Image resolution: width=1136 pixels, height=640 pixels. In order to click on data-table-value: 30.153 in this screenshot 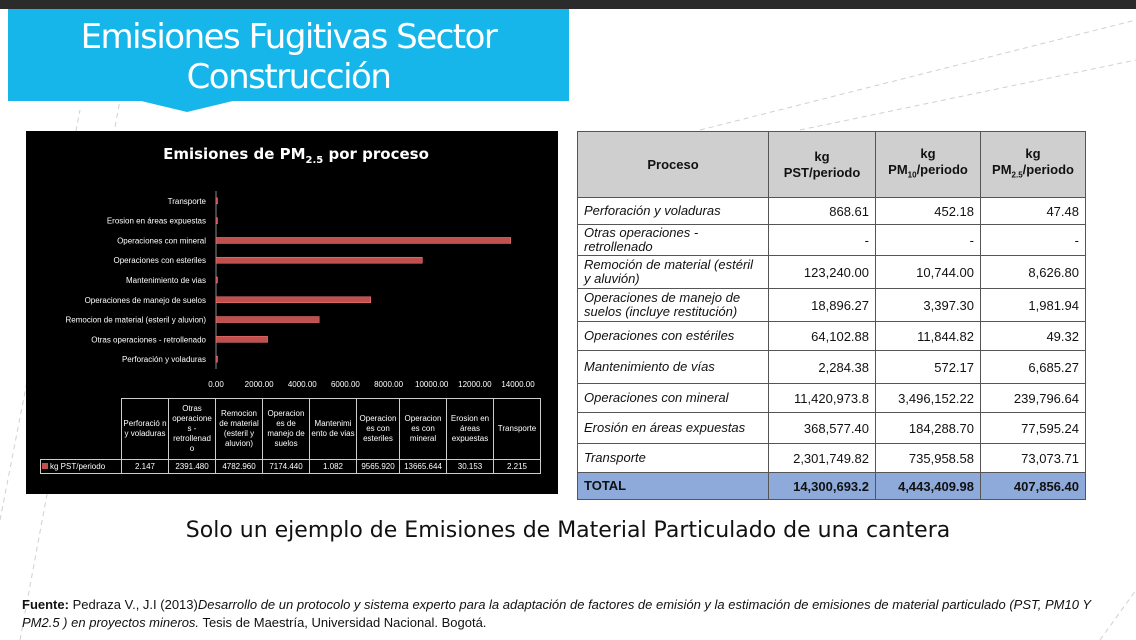, I will do `click(470, 466)`.